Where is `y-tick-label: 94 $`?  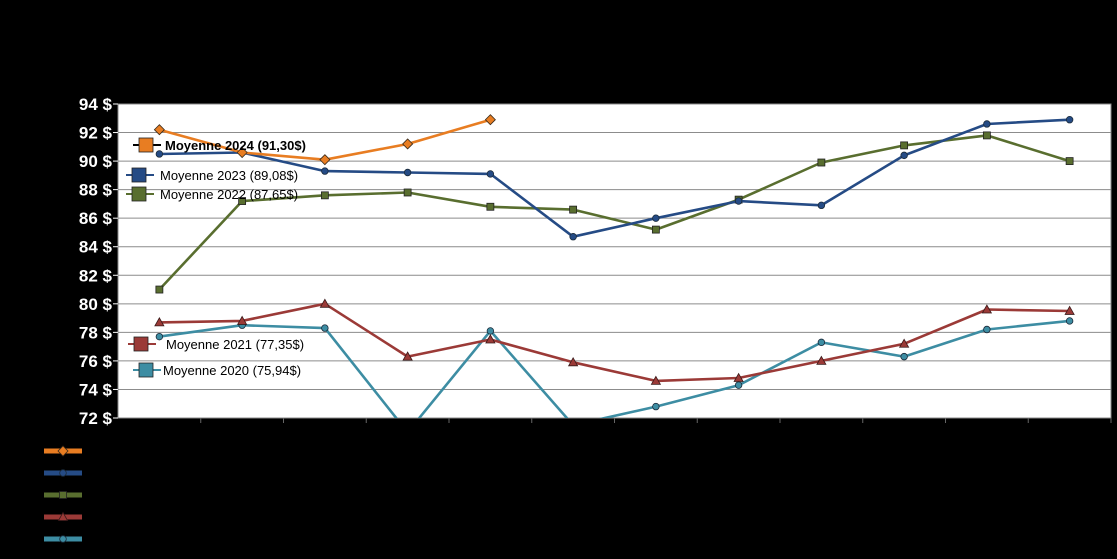 y-tick-label: 94 $ is located at coordinates (96, 104).